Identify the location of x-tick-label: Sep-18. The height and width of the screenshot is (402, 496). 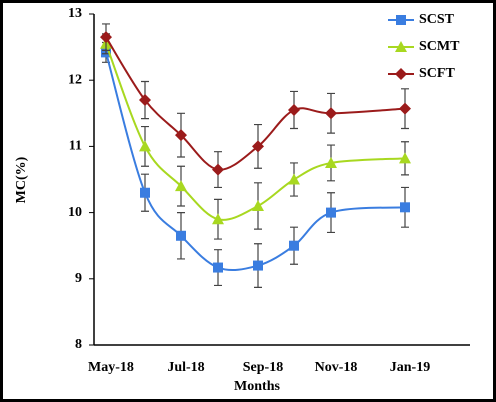
(263, 367).